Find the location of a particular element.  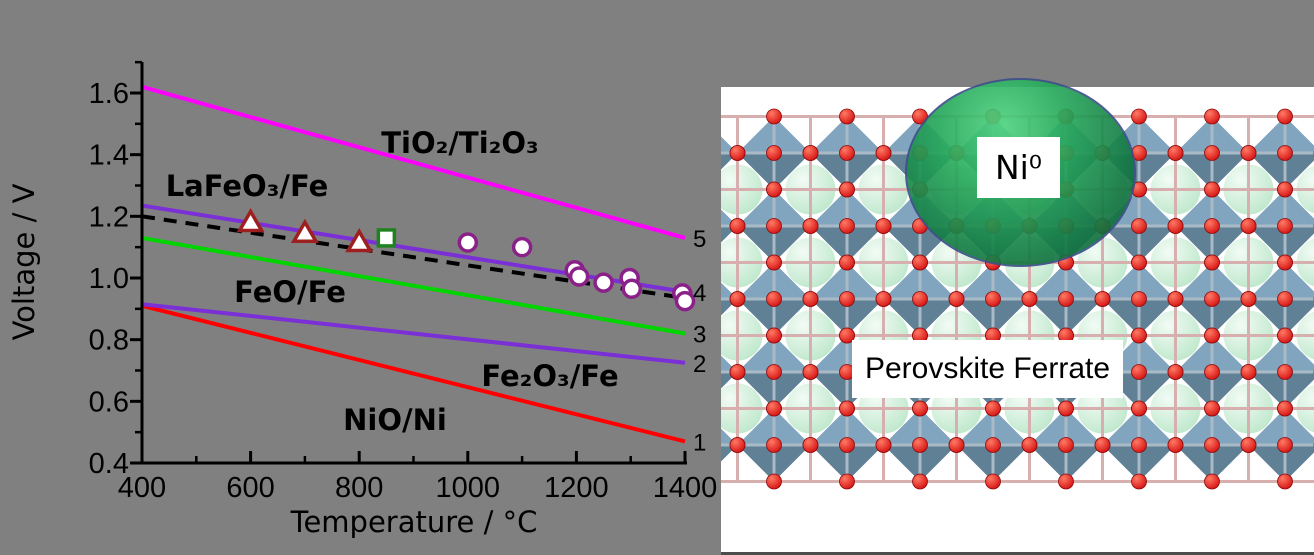

x-axis-title: Temperature / °C is located at coordinates (414, 522).